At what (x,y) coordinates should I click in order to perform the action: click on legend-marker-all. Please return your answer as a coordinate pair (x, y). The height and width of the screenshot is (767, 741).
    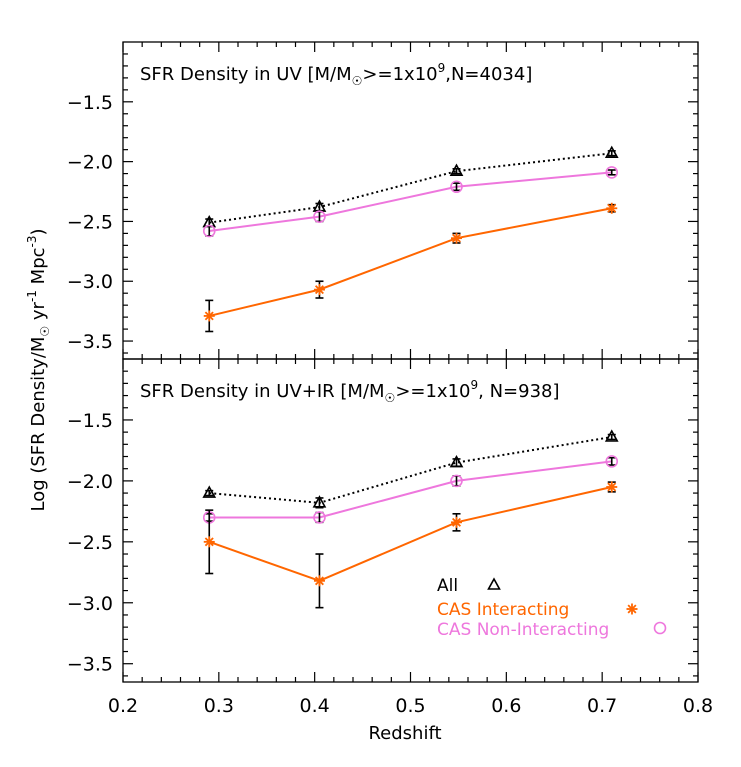
    Looking at the image, I should click on (494, 583).